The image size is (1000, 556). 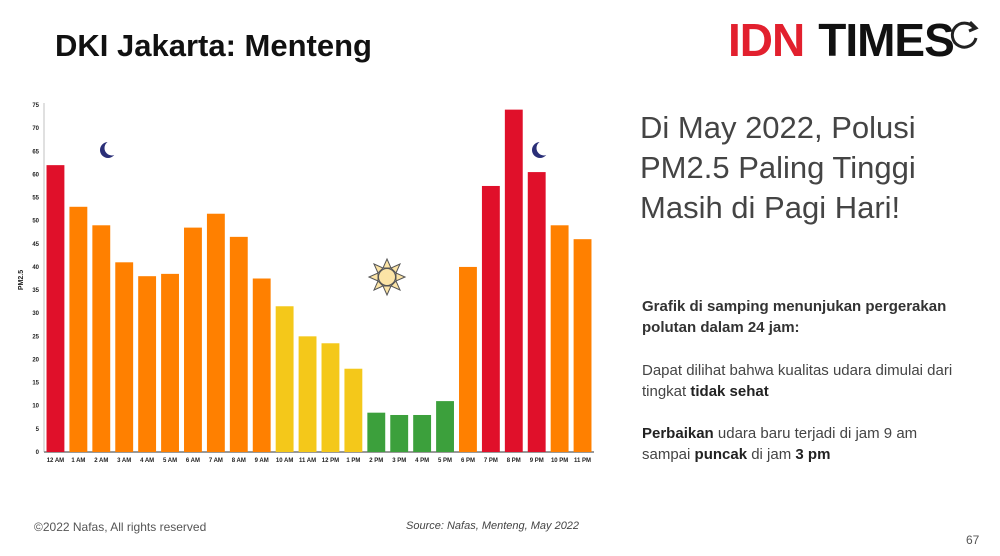 What do you see at coordinates (193, 461) in the screenshot?
I see `x-tick-label: 6 AM` at bounding box center [193, 461].